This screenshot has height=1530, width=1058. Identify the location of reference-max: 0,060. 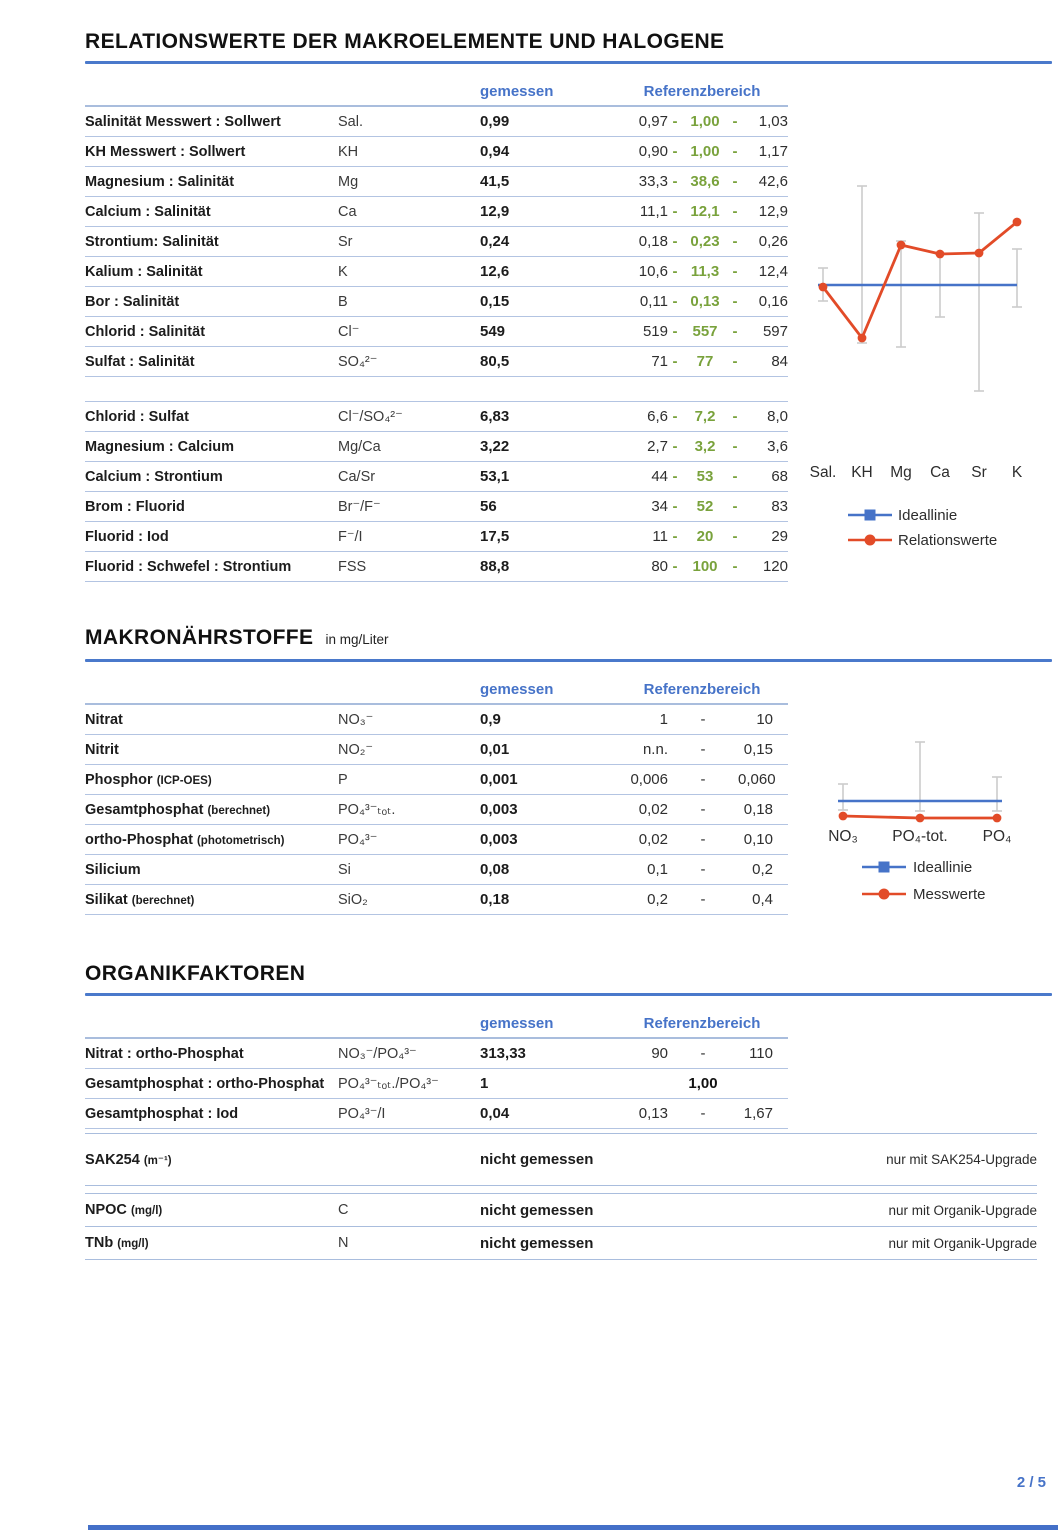
(757, 779).